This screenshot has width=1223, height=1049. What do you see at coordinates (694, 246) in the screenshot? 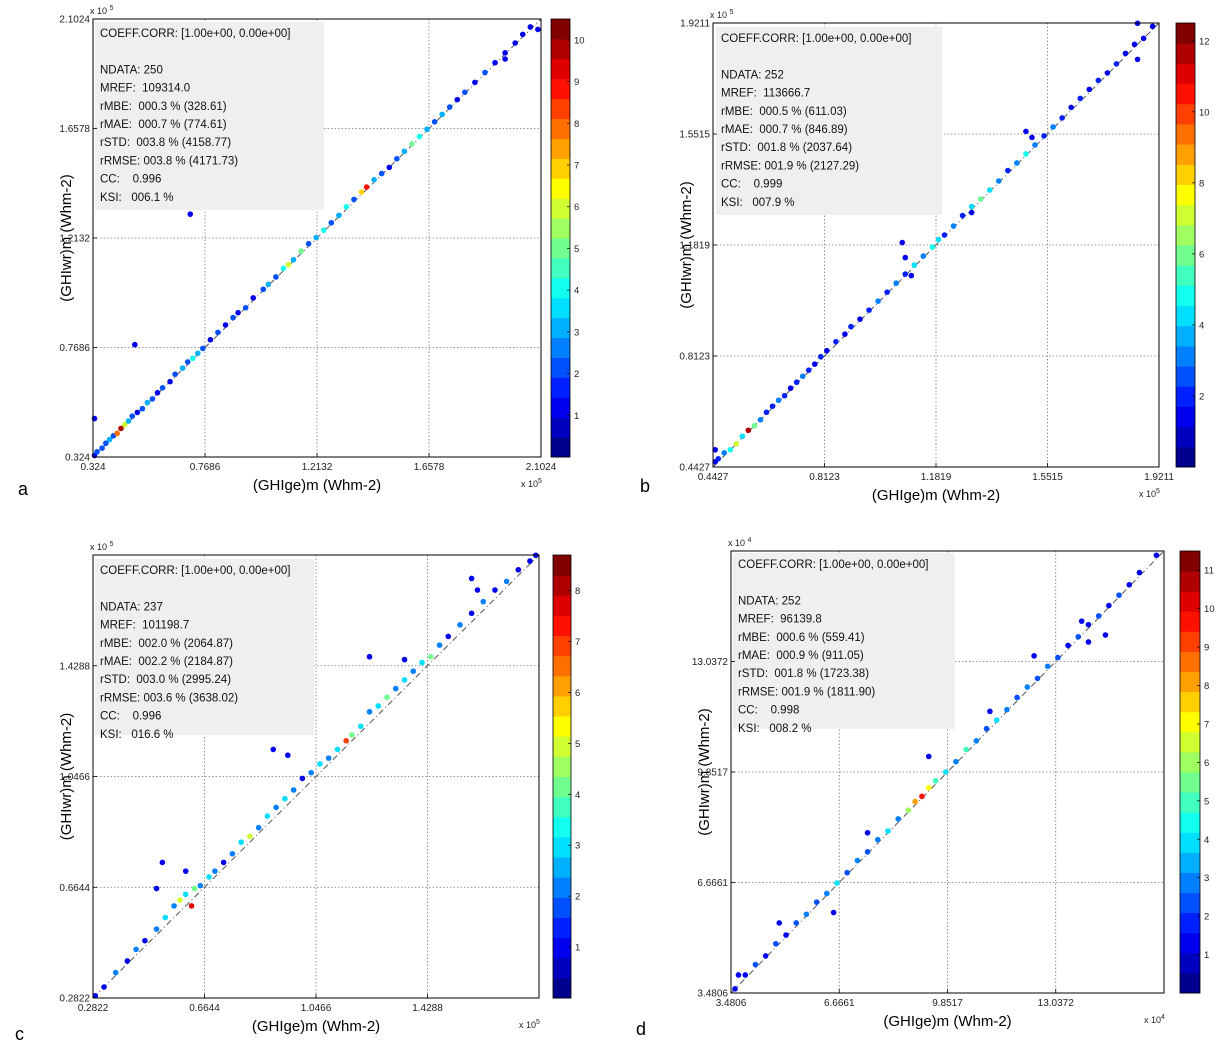
I see `y-tick-label: 1.1819` at bounding box center [694, 246].